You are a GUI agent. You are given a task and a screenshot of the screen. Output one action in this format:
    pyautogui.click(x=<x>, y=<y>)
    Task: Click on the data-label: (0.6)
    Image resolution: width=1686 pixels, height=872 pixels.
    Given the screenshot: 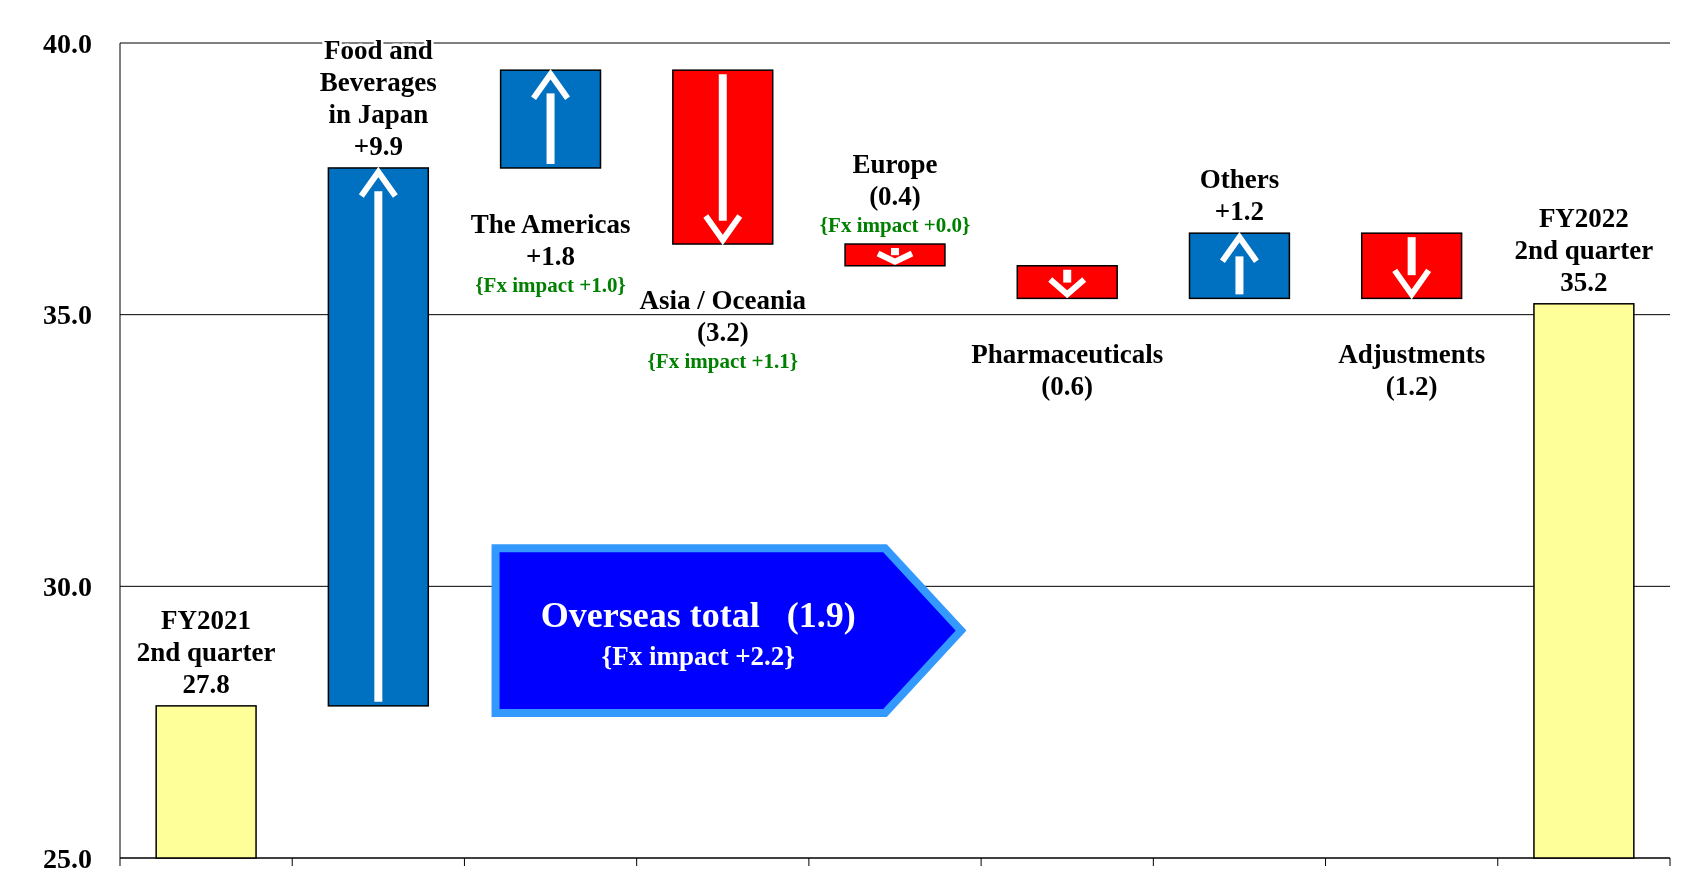 What is the action you would take?
    pyautogui.click(x=1067, y=386)
    